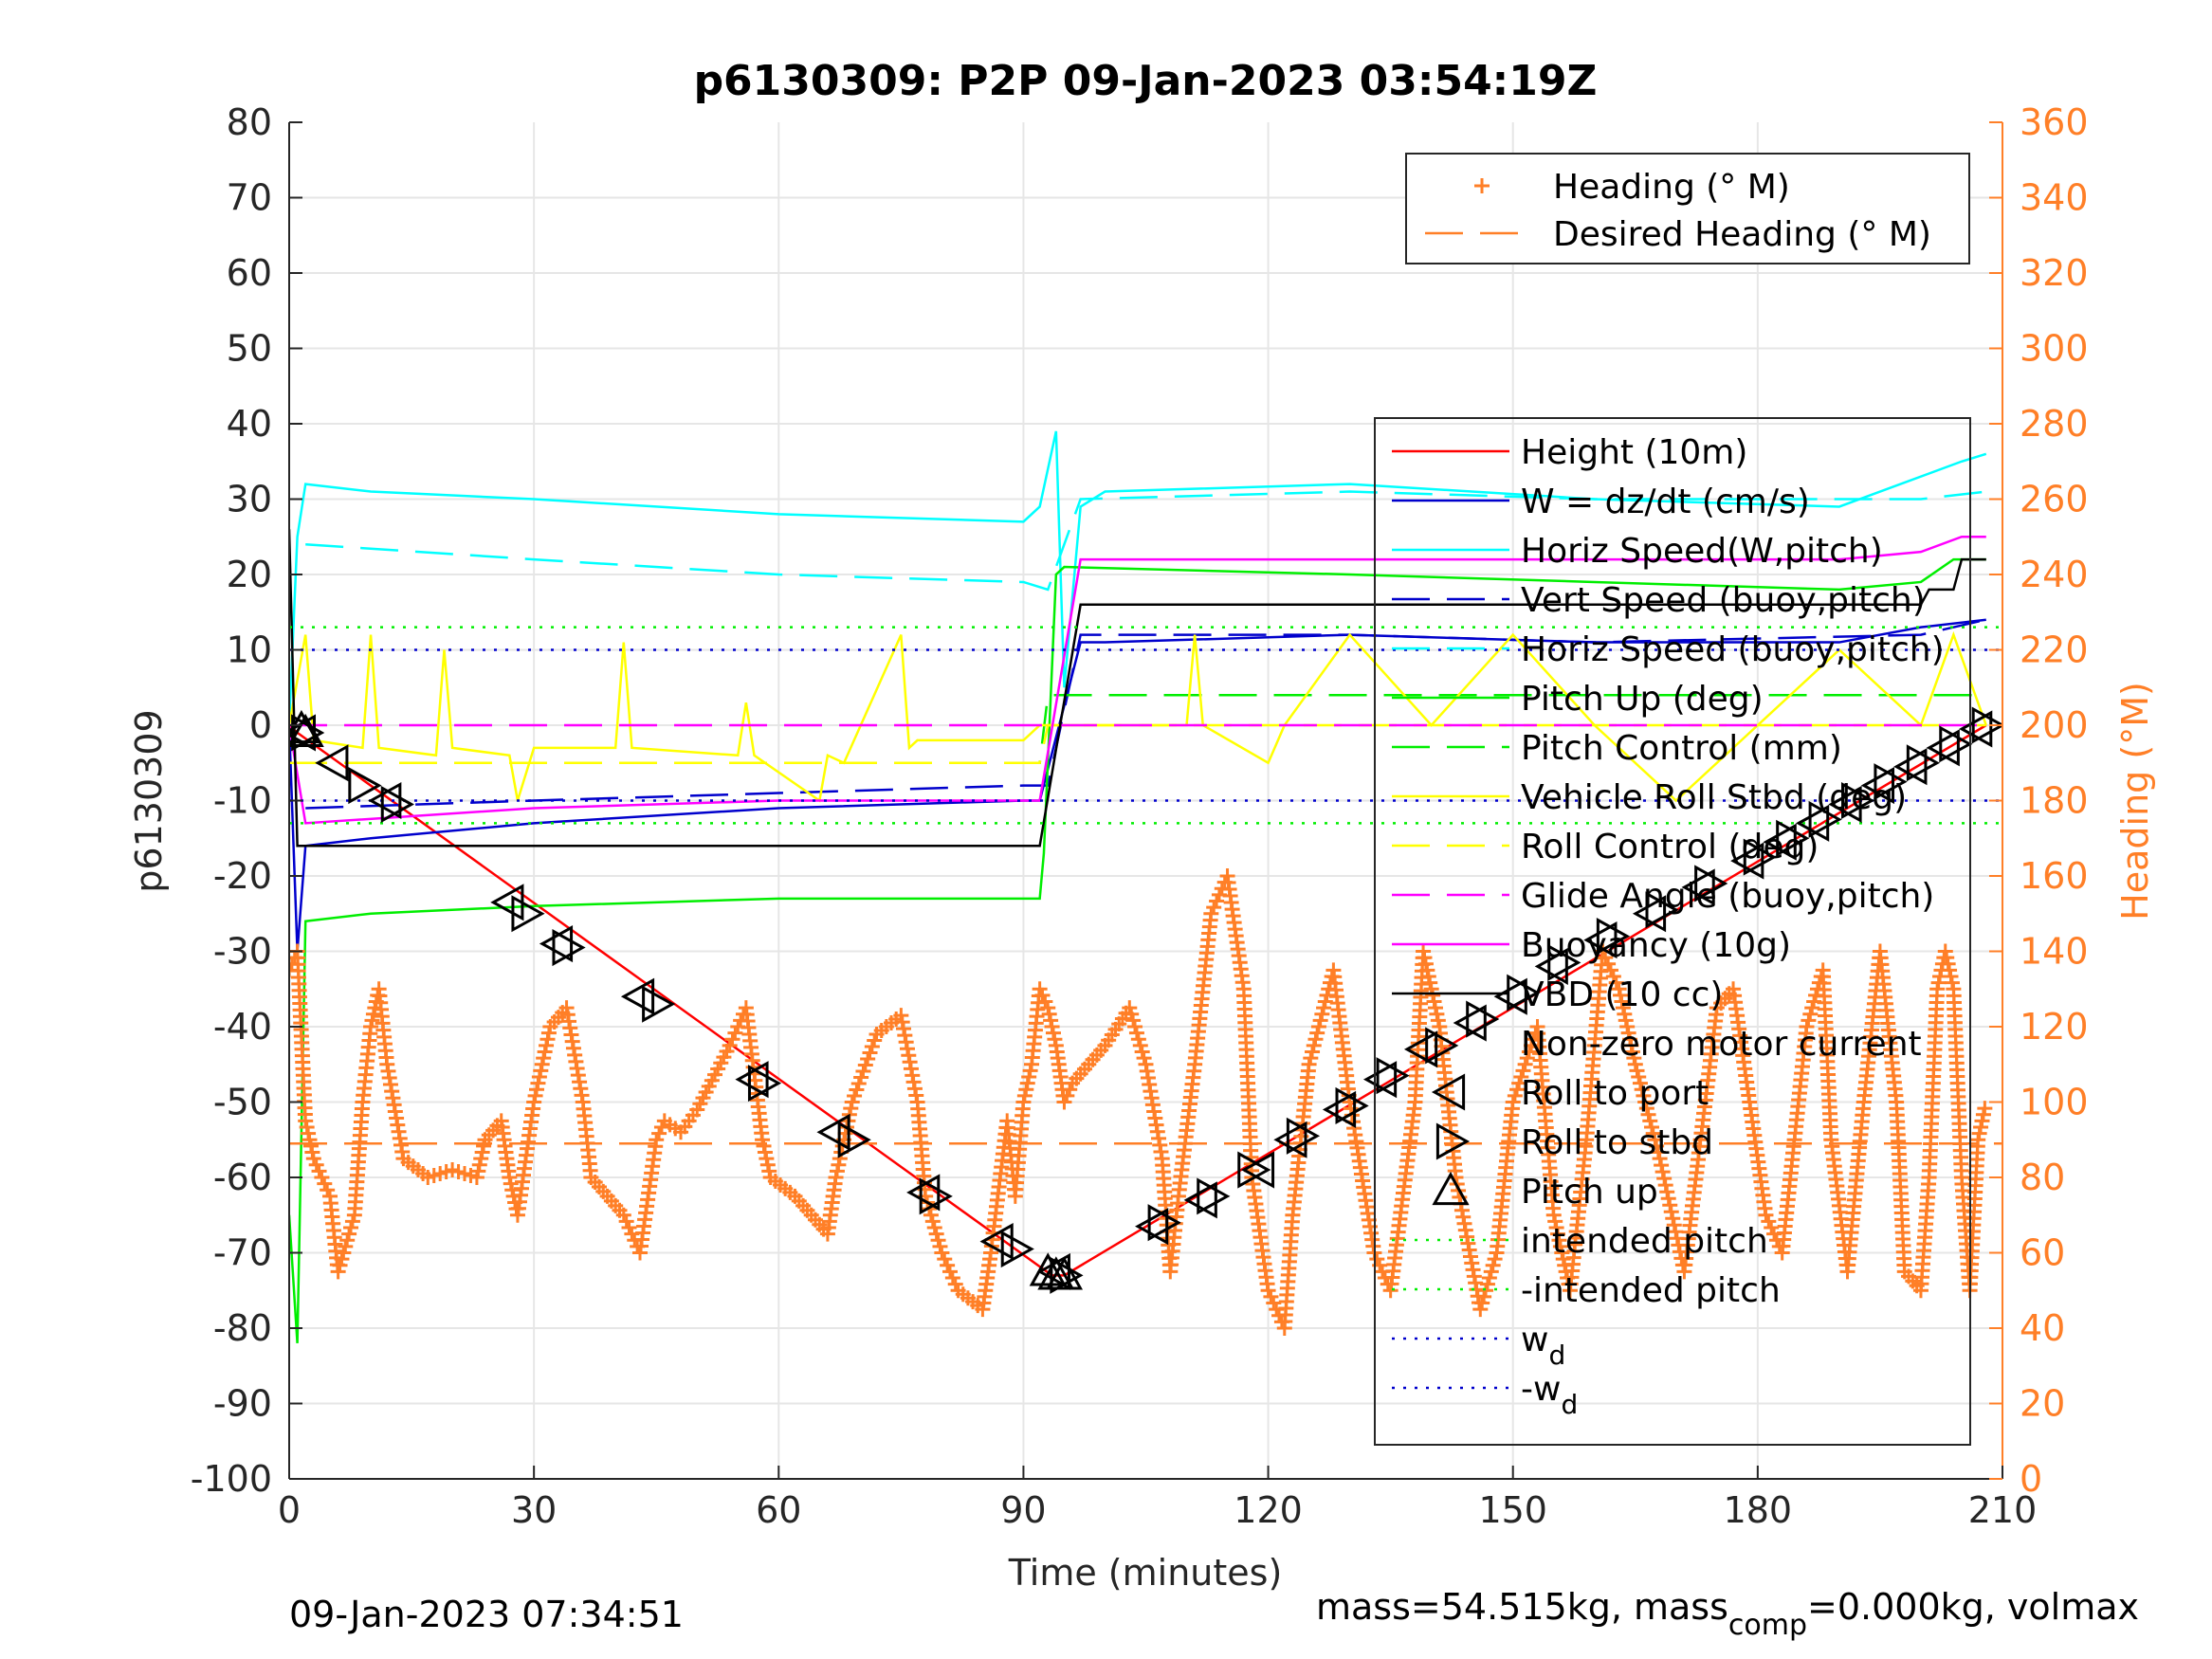  What do you see at coordinates (1702, 551) in the screenshot?
I see `legend-label-text: Horiz Speed(W,pitch)` at bounding box center [1702, 551].